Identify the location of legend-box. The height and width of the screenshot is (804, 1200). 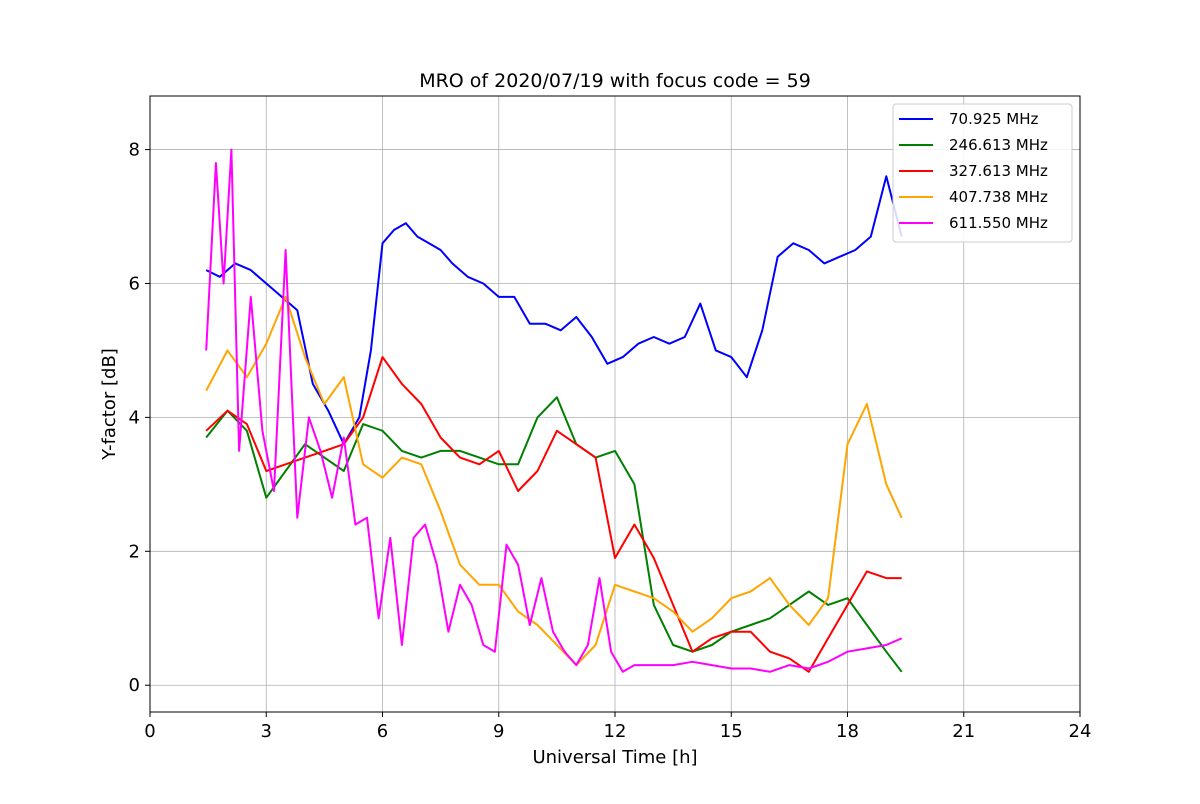
(982, 173).